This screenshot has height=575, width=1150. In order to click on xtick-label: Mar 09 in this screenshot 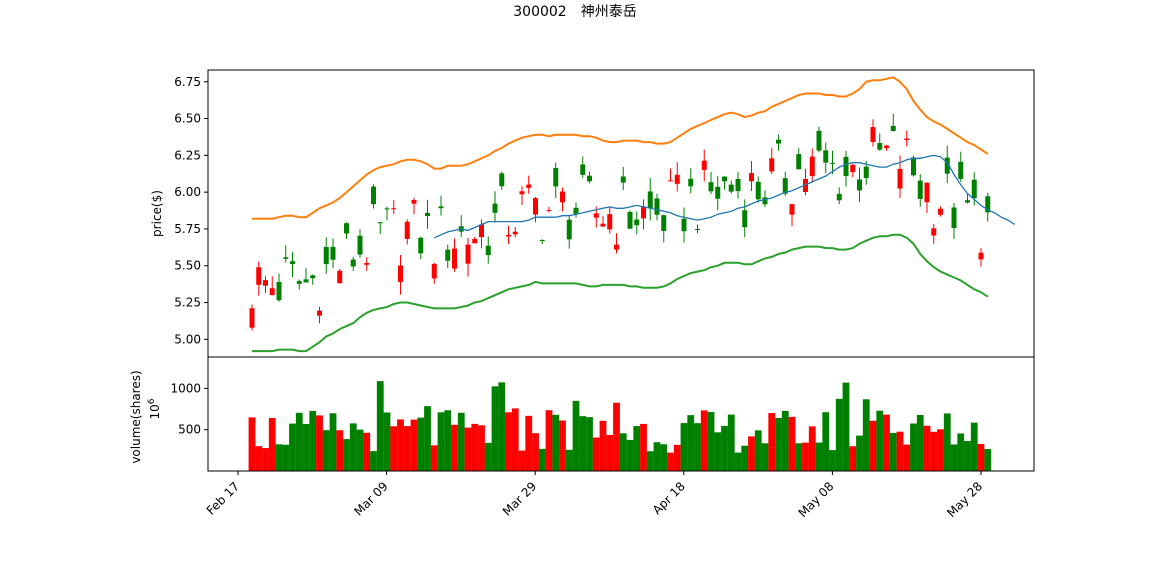, I will do `click(370, 498)`.